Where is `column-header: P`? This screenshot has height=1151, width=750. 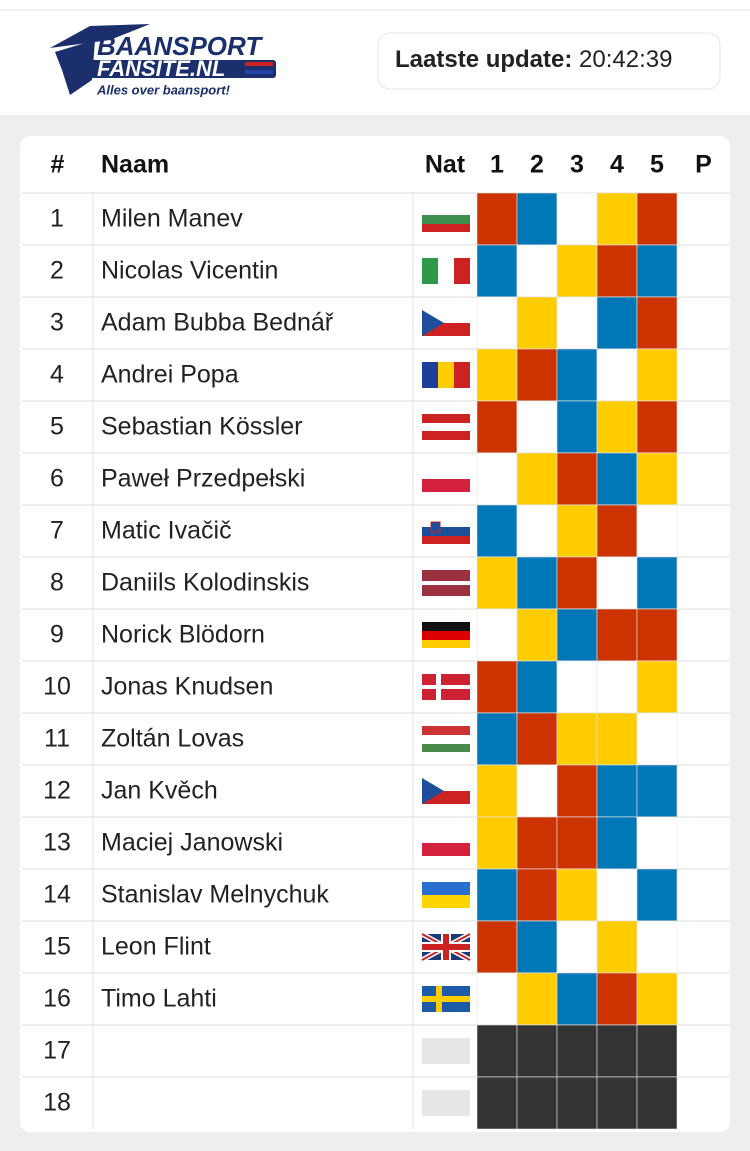
column-header: P is located at coordinates (703, 165).